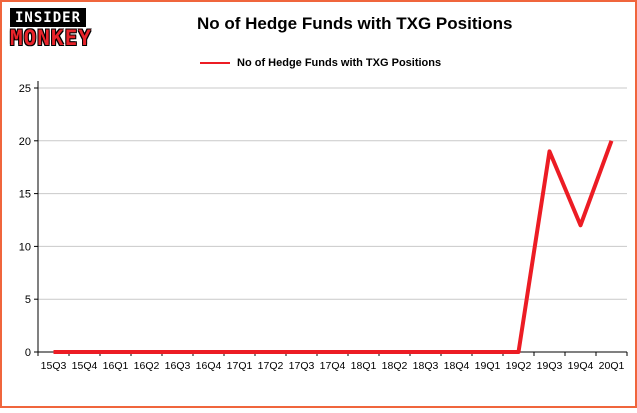 This screenshot has height=413, width=637. Describe the element at coordinates (355, 23) in the screenshot. I see `chart-title: No of Hedge Funds with TXG Positions` at that location.